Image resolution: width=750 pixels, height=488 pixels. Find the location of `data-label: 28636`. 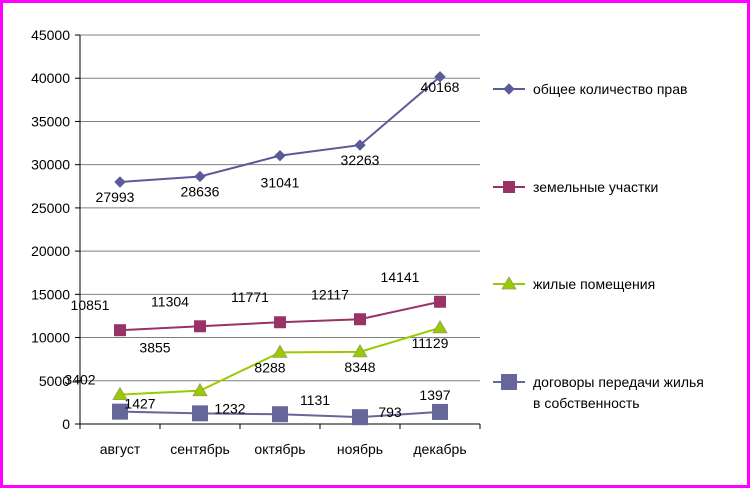

data-label: 28636 is located at coordinates (200, 191).